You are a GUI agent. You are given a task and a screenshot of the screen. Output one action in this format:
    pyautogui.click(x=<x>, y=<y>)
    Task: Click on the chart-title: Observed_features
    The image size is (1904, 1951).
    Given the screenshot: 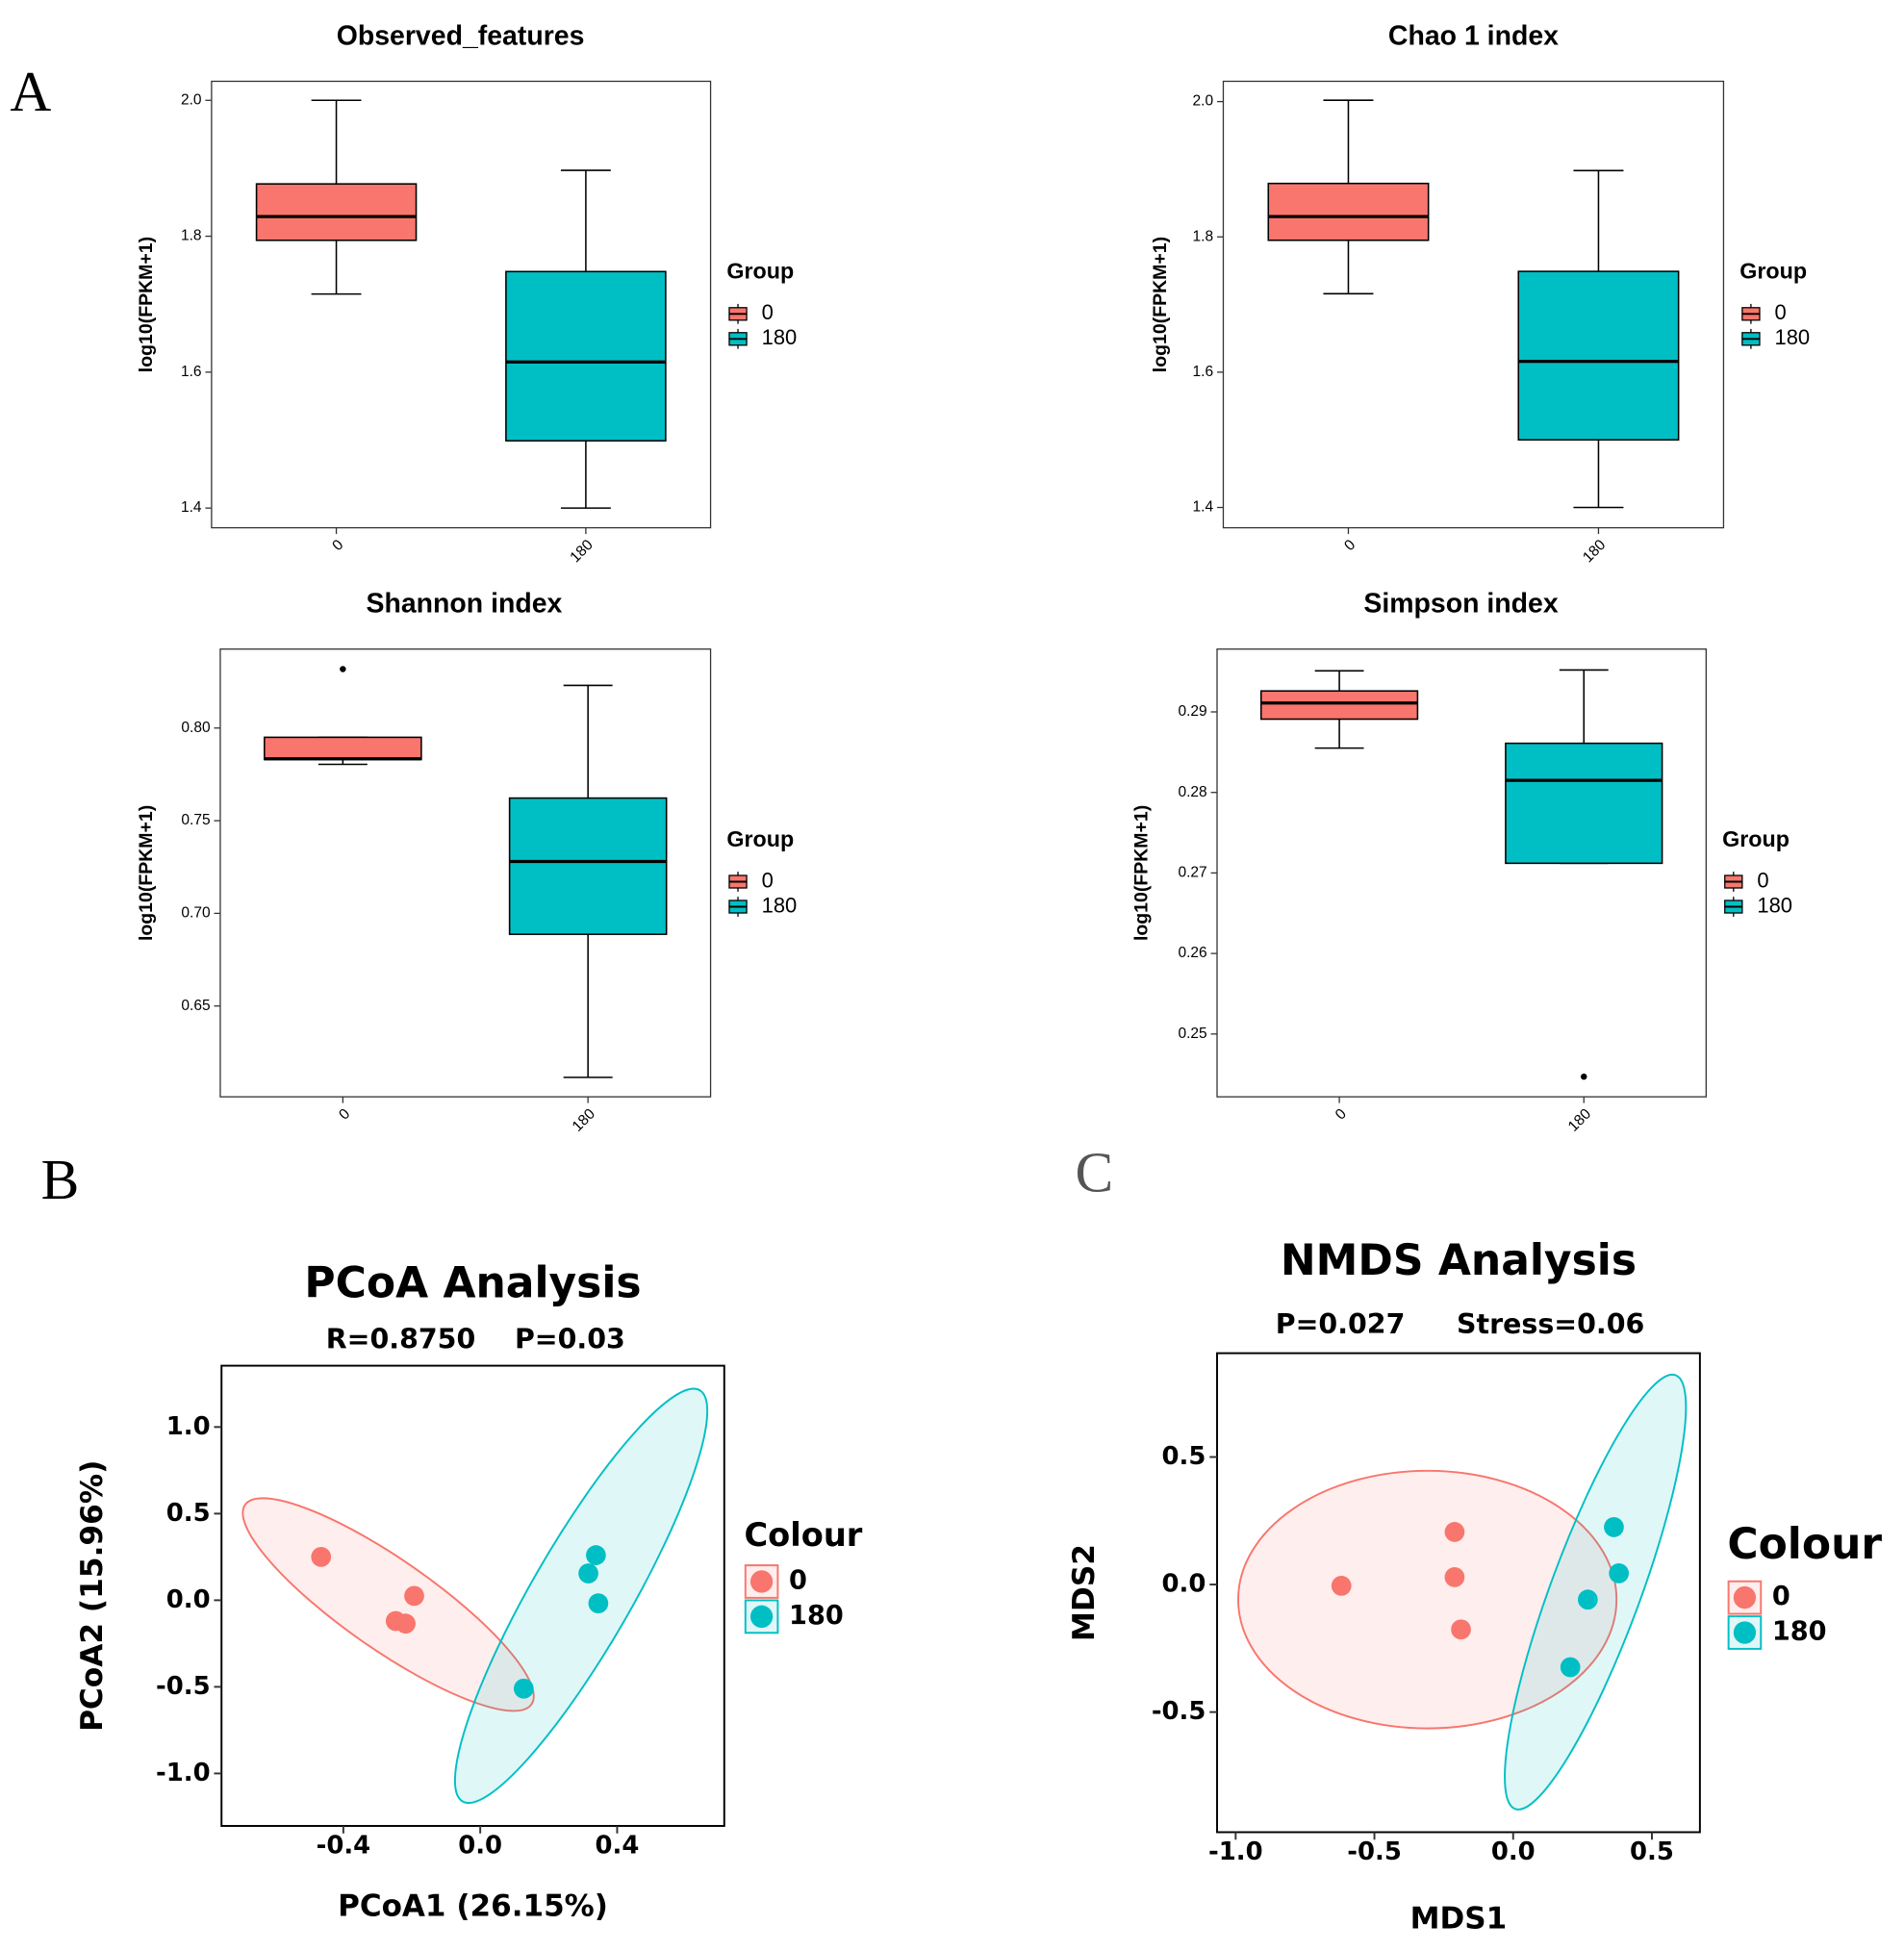 What is the action you would take?
    pyautogui.click(x=461, y=35)
    